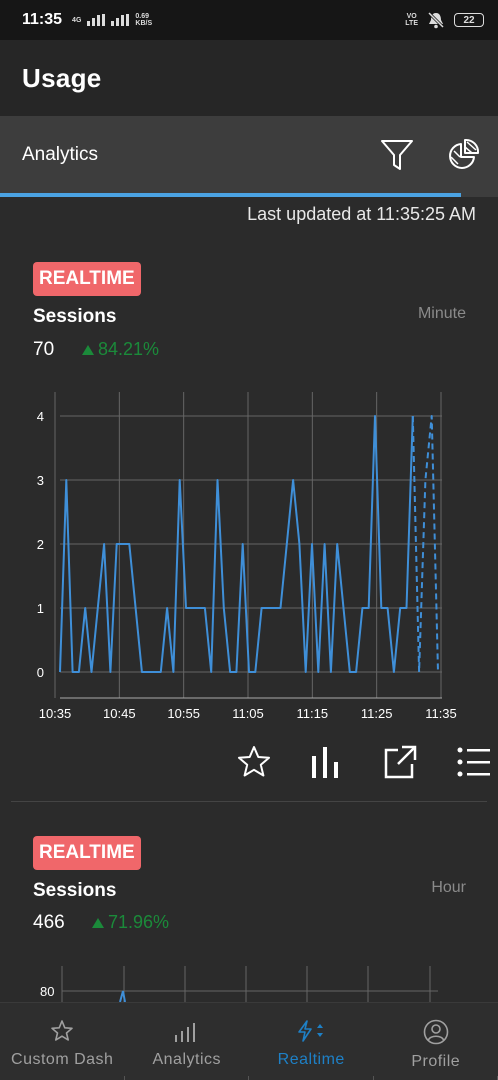  I want to click on bottom-nav: Custom Dash Analytics Realtime, so click(249, 1041).